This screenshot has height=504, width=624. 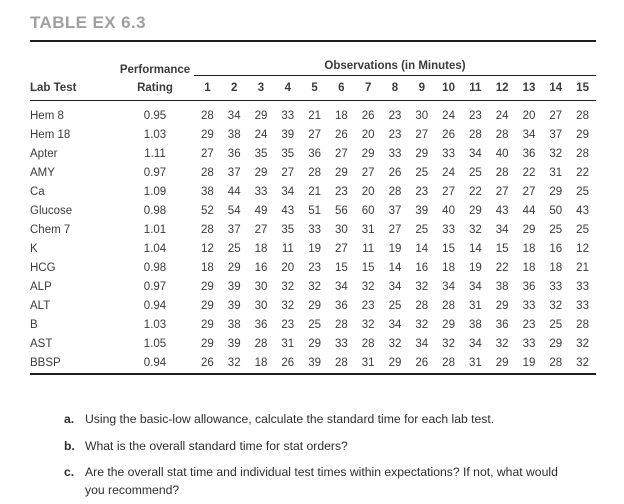 What do you see at coordinates (155, 230) in the screenshot?
I see `performance-rating-cell: 1.01` at bounding box center [155, 230].